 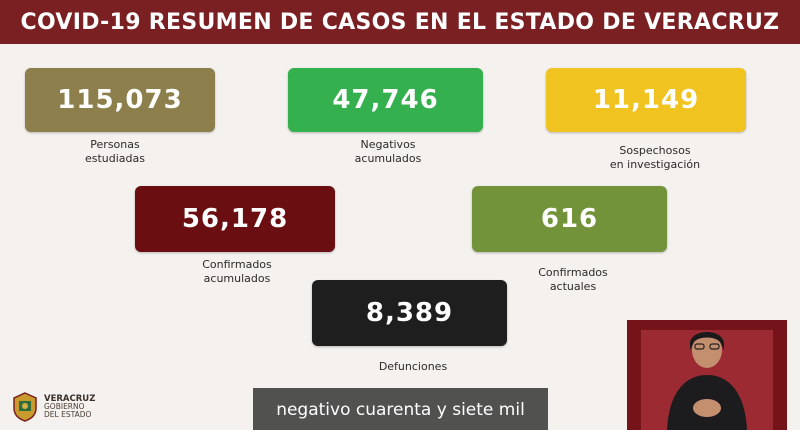 I want to click on stat-value: 56,178, so click(x=235, y=219).